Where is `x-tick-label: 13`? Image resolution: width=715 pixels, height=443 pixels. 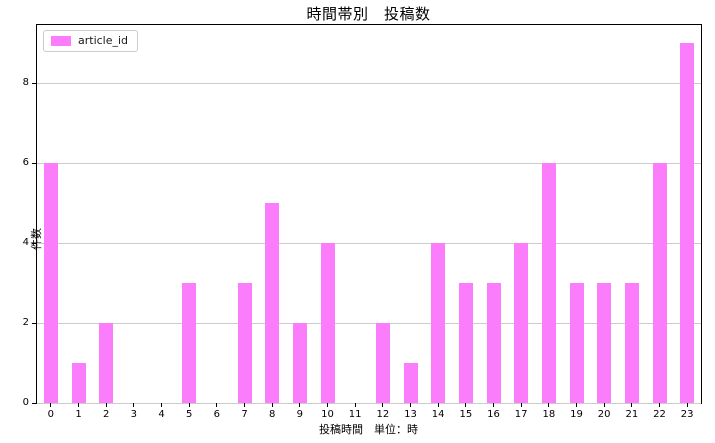 x-tick-label: 13 is located at coordinates (410, 414).